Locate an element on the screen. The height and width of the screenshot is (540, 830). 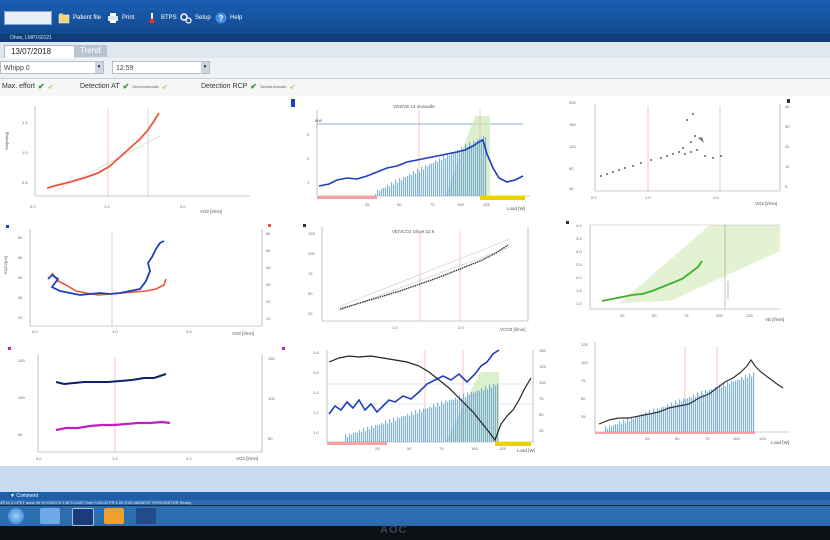
xlabel: VCO2 [l/min] is located at coordinates (513, 329).